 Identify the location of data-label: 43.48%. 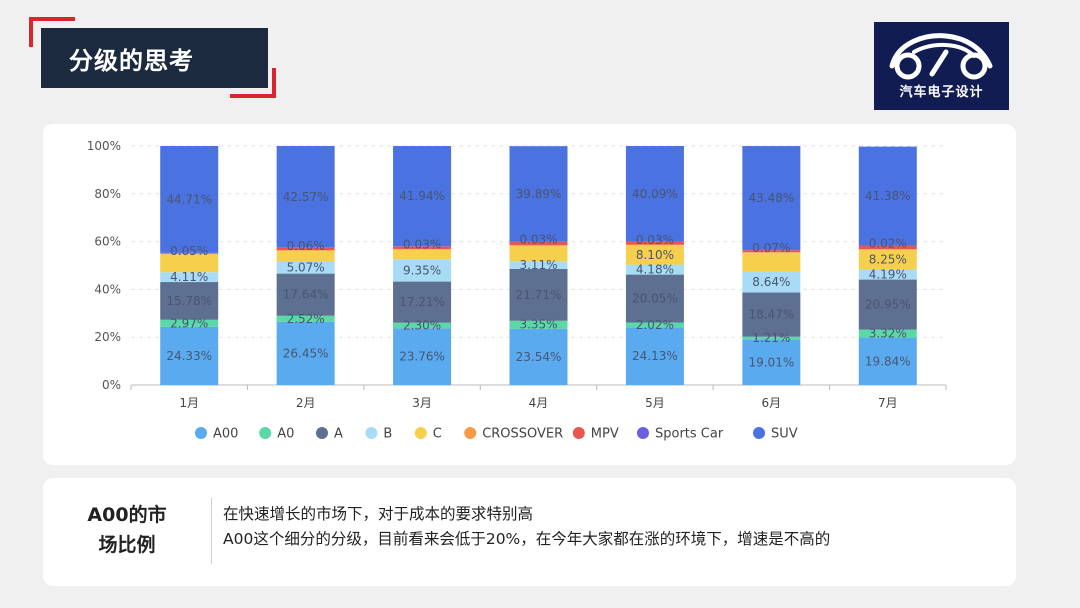
(771, 198).